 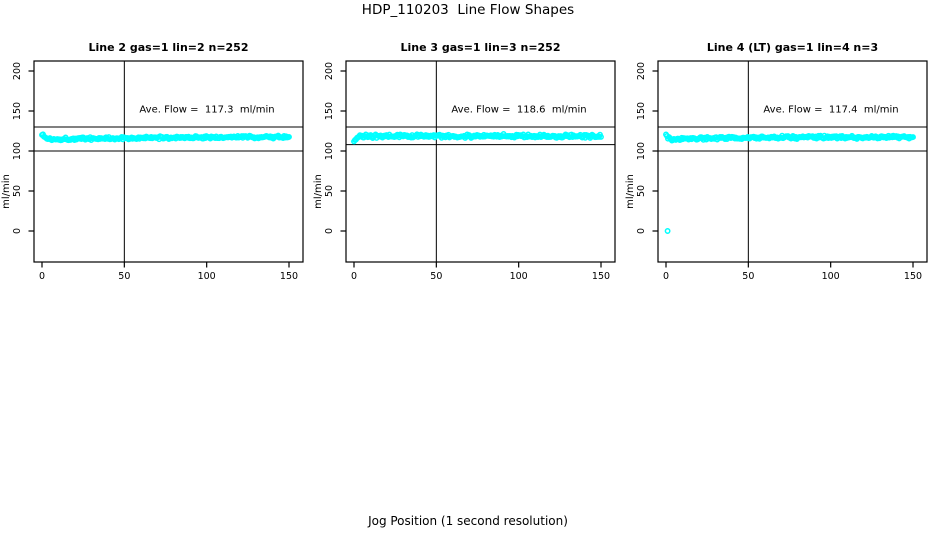 I want to click on panel-title: Line 3 gas=1 lin=3 n=252, so click(x=480, y=47).